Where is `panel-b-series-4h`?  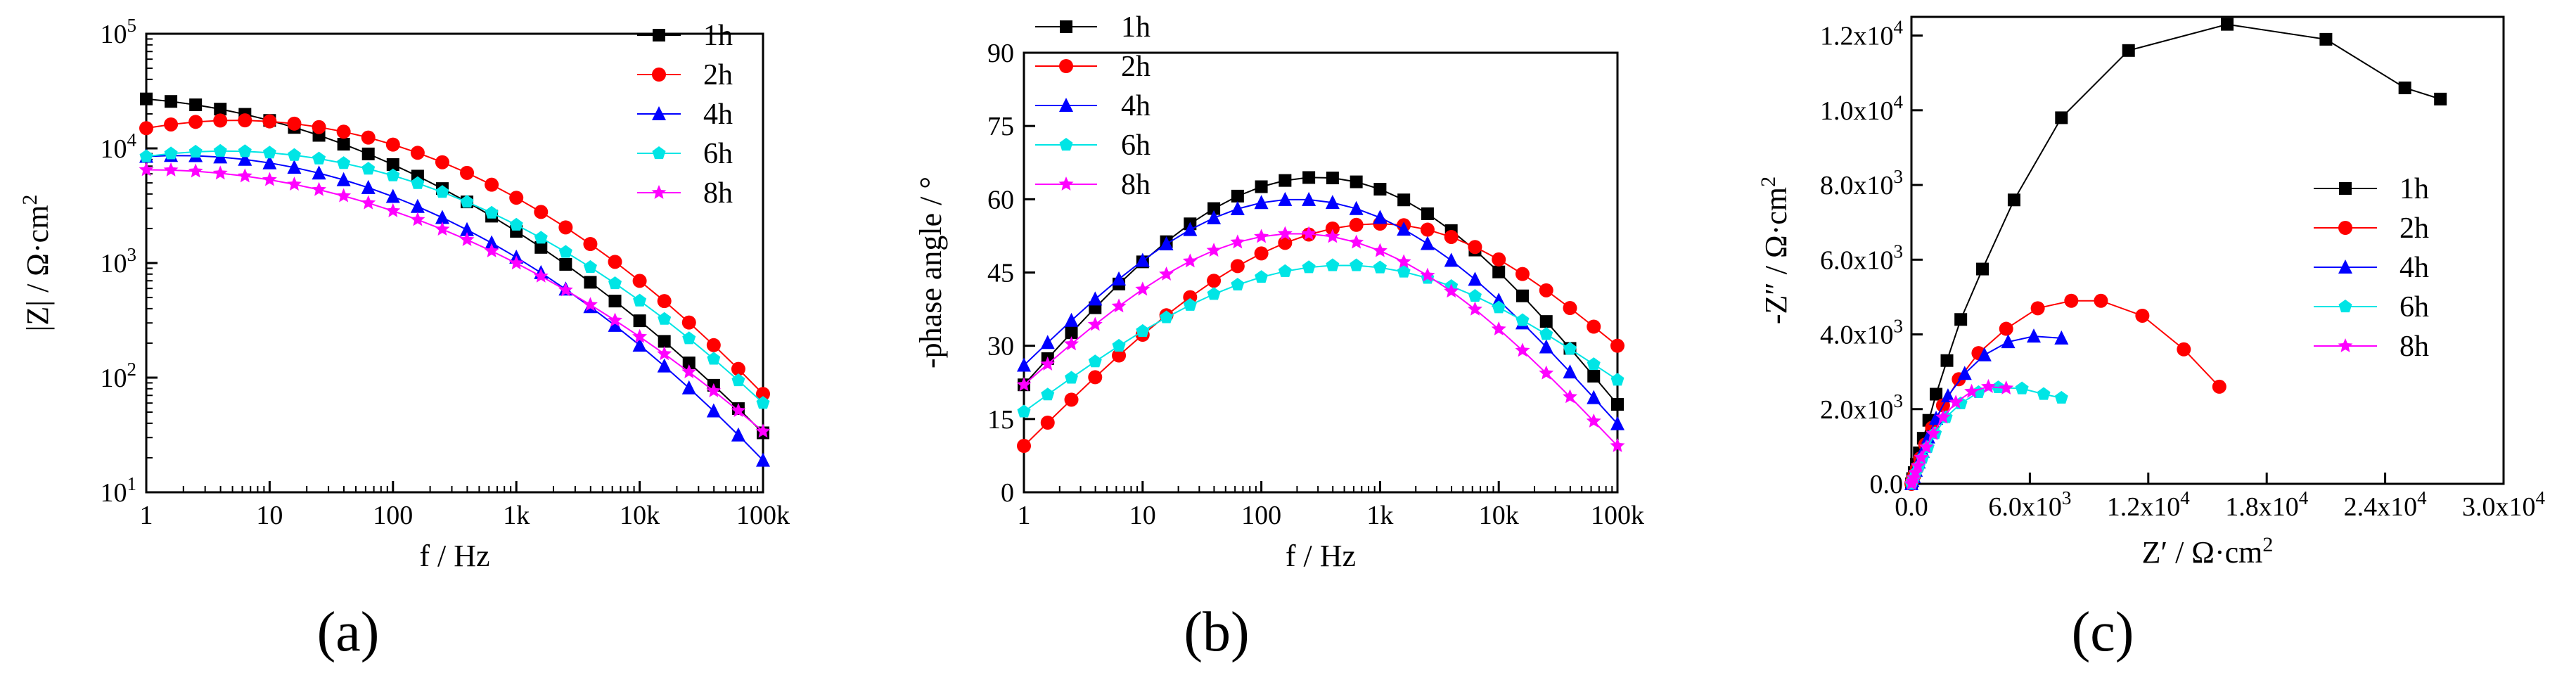 panel-b-series-4h is located at coordinates (1321, 310).